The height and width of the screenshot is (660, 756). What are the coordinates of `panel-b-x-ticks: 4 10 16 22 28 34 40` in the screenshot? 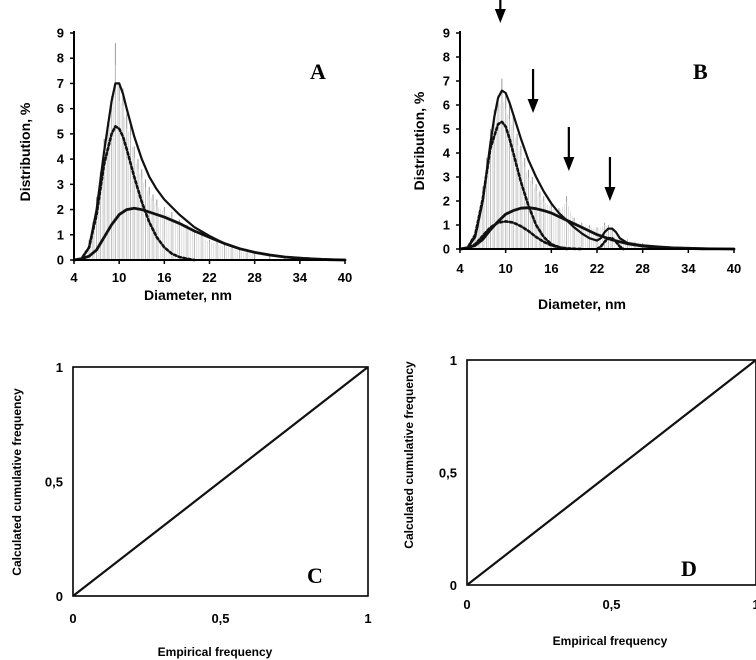 It's located at (598, 262).